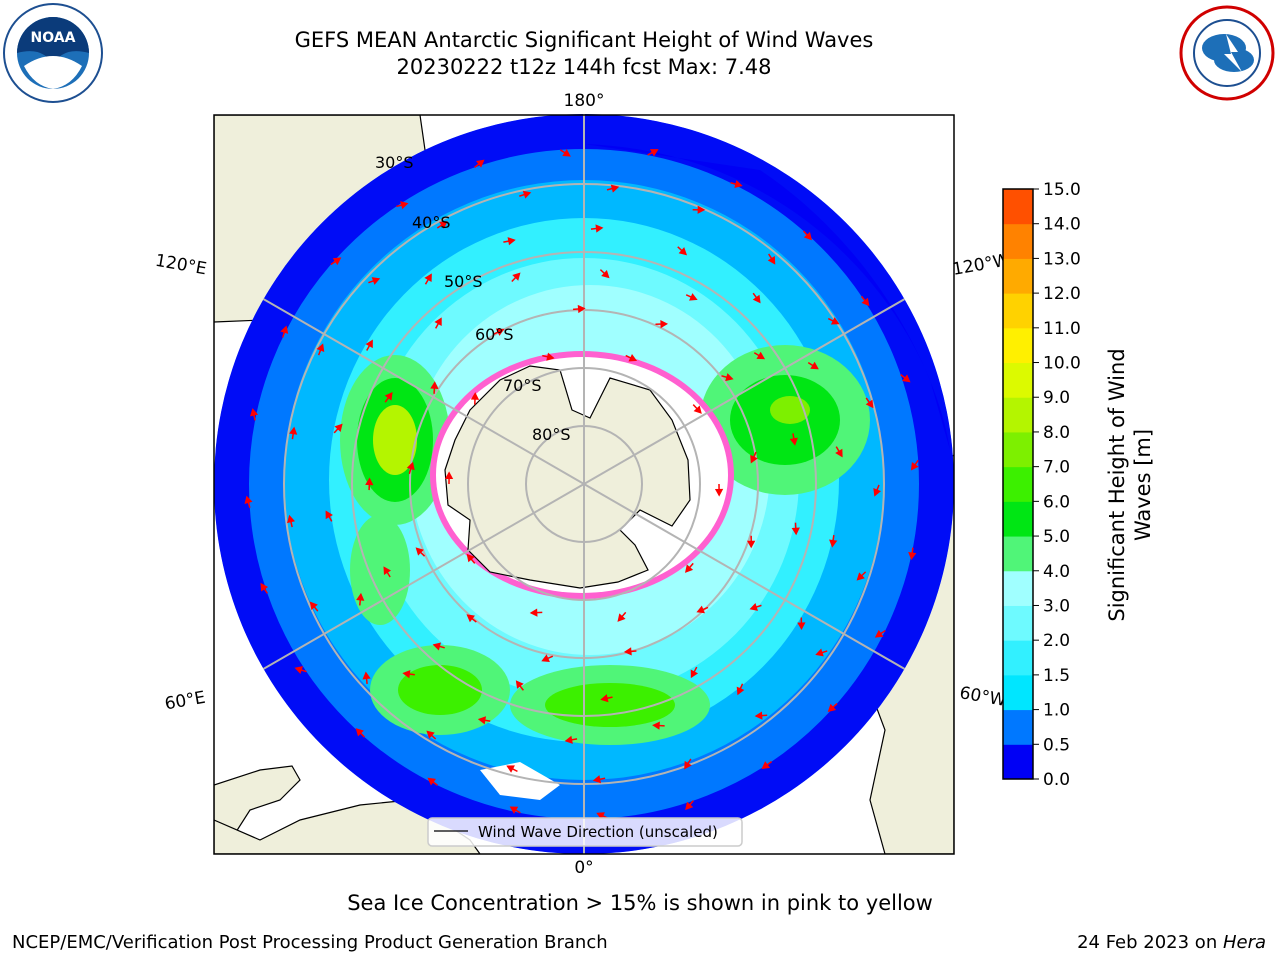  What do you see at coordinates (1056, 780) in the screenshot?
I see `colorbar-tick-label: 0.0` at bounding box center [1056, 780].